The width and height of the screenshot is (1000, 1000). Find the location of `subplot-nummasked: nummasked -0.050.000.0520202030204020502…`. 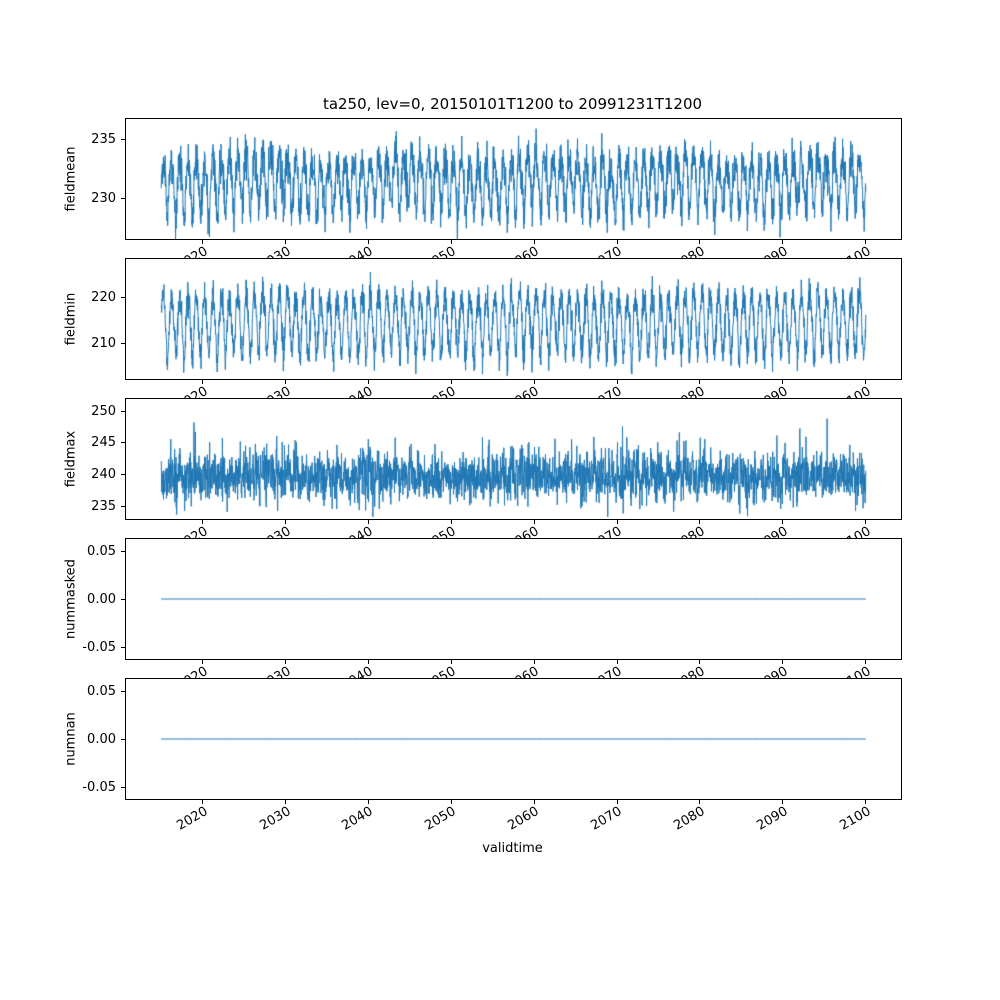

subplot-nummasked: nummasked -0.050.000.0520202030204020502… is located at coordinates (483, 616).